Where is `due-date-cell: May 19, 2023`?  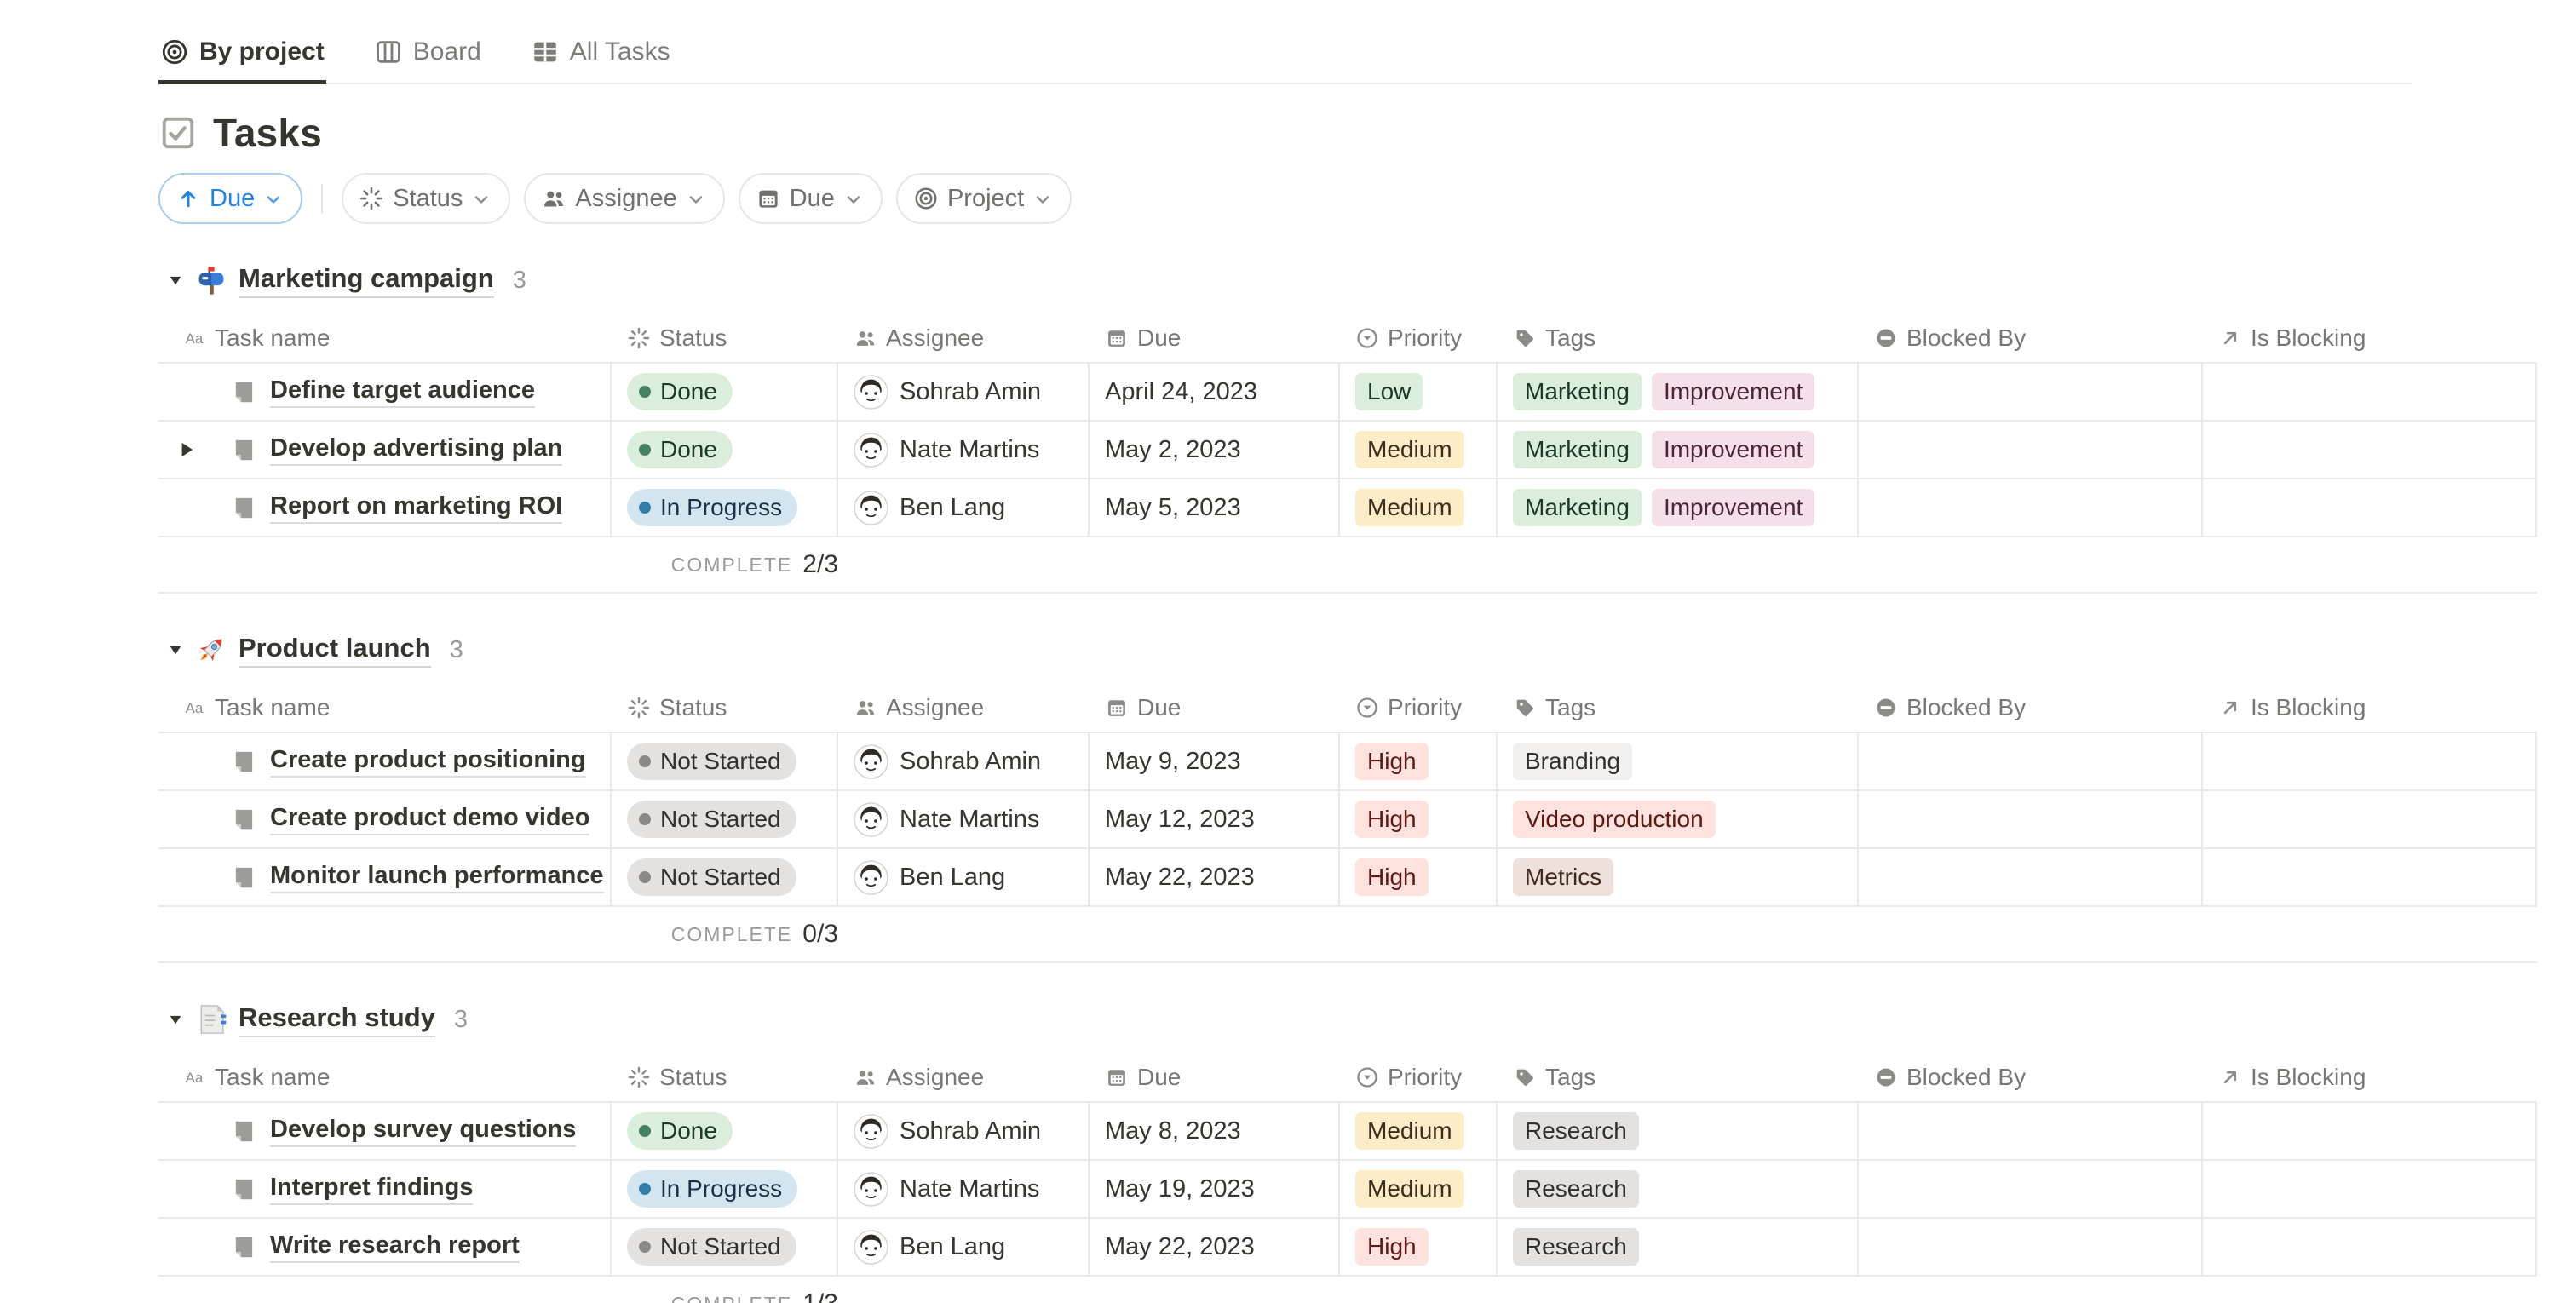
due-date-cell: May 19, 2023 is located at coordinates (1215, 1189).